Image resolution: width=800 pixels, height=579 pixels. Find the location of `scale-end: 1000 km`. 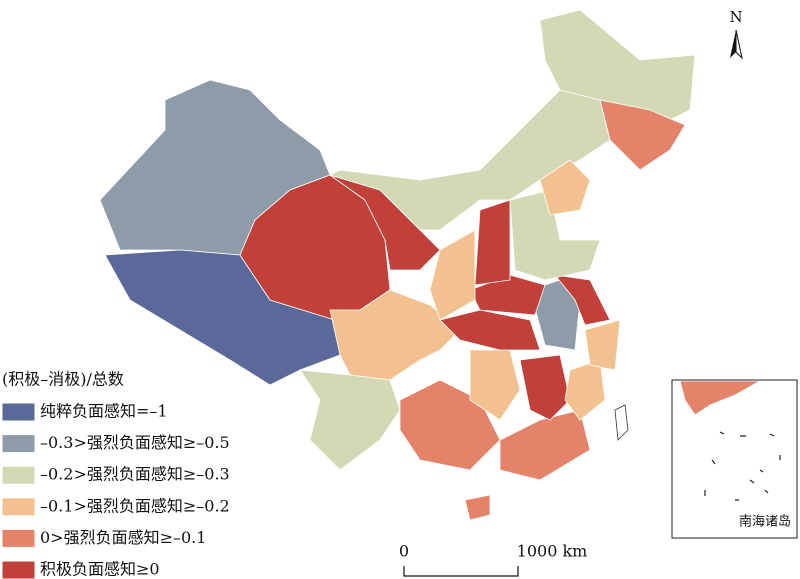

scale-end: 1000 km is located at coordinates (552, 551).